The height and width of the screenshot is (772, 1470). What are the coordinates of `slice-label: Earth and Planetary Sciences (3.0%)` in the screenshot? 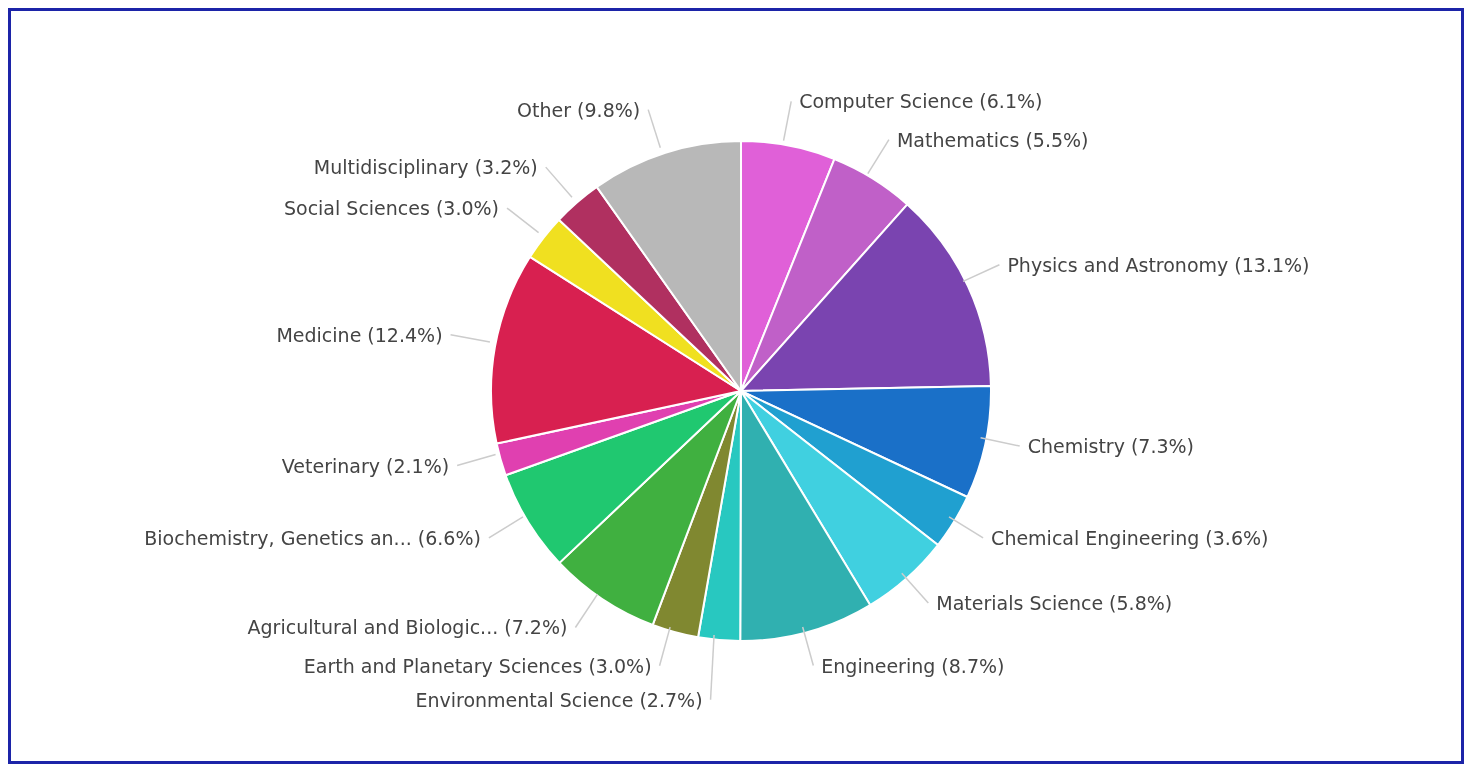 It's located at (477, 665).